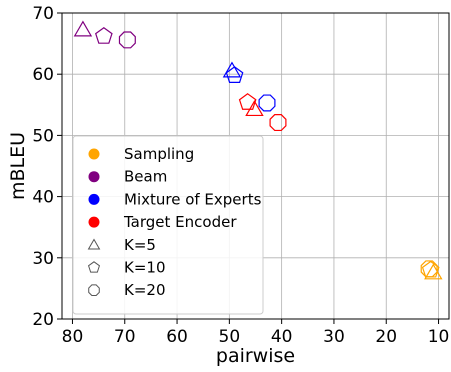  I want to click on y-tick-label: 60, so click(43, 75).